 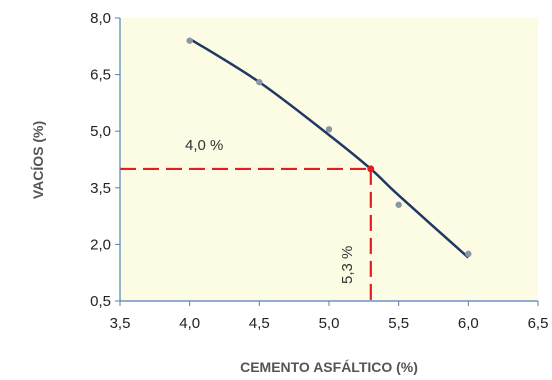 What do you see at coordinates (100, 301) in the screenshot?
I see `y-tick-label: 0,5` at bounding box center [100, 301].